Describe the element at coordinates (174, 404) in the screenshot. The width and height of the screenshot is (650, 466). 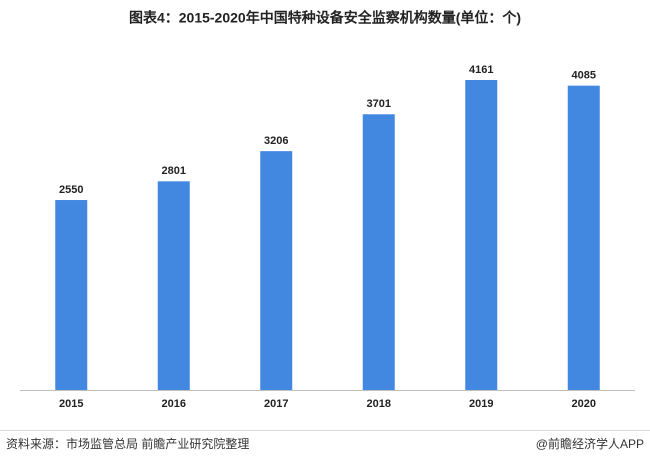
I see `x-tick-label: 2016` at that location.